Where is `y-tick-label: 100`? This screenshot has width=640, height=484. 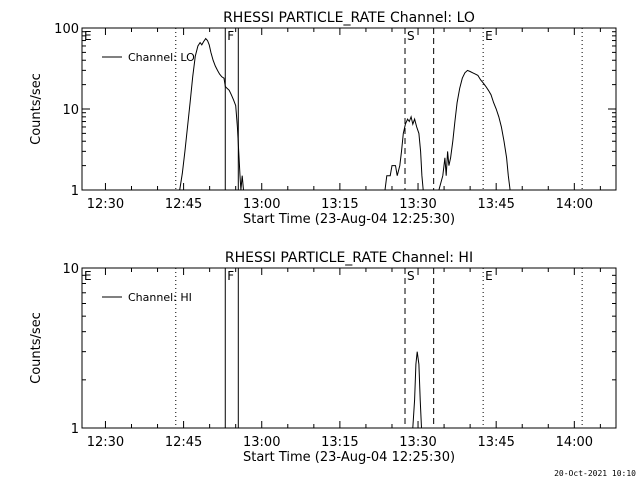 y-tick-label: 100 is located at coordinates (66, 29).